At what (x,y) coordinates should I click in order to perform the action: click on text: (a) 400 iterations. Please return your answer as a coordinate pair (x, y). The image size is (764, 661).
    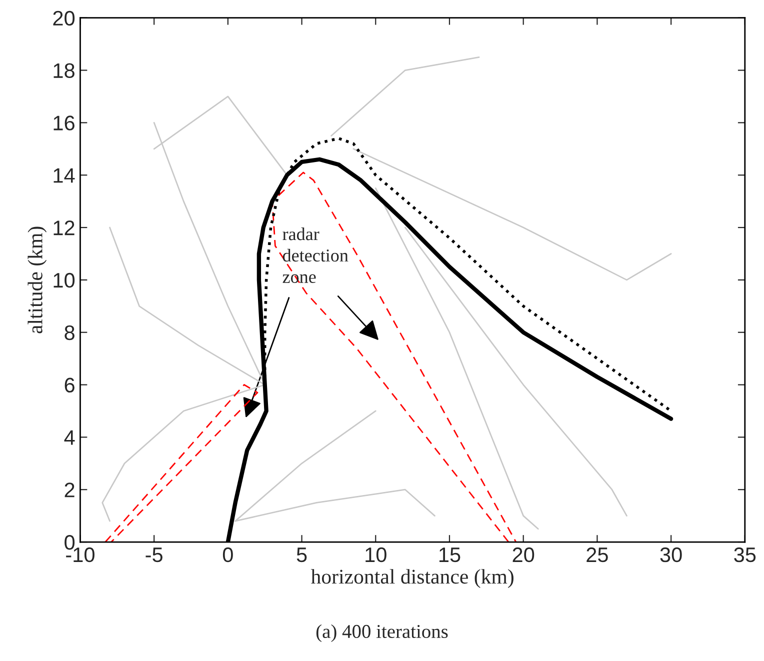
    Looking at the image, I should click on (382, 633).